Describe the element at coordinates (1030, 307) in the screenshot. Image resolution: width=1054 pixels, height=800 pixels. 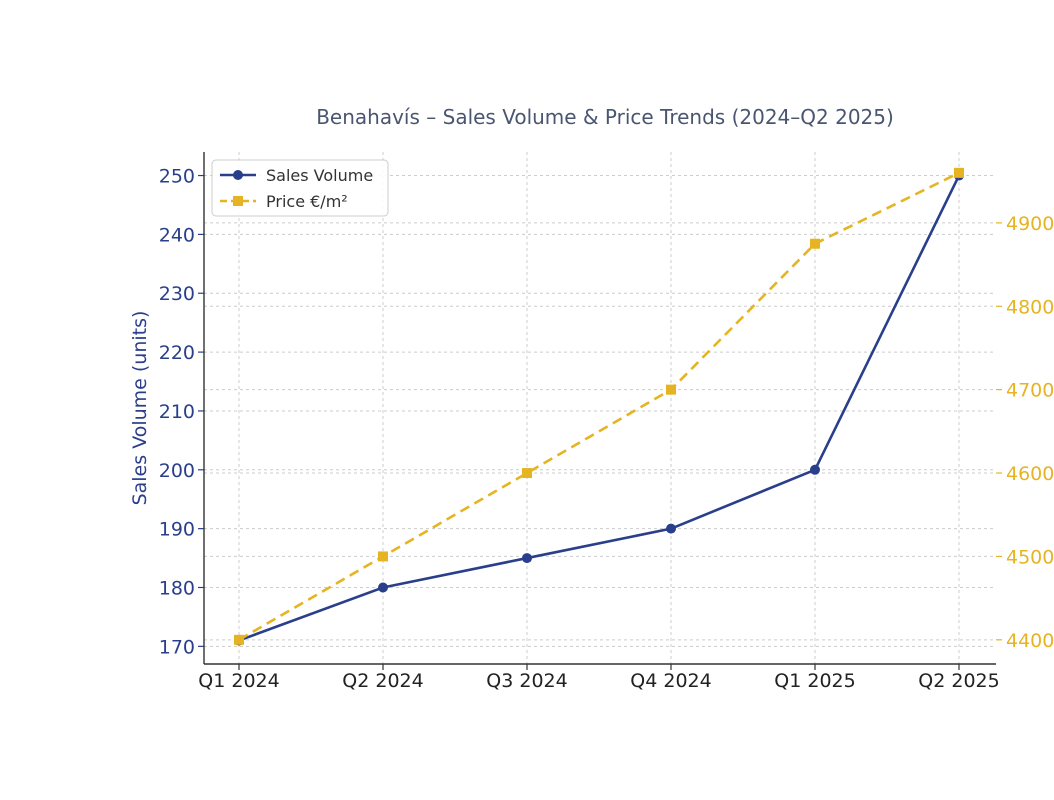
I see `y-right-tick-label: 4800` at that location.